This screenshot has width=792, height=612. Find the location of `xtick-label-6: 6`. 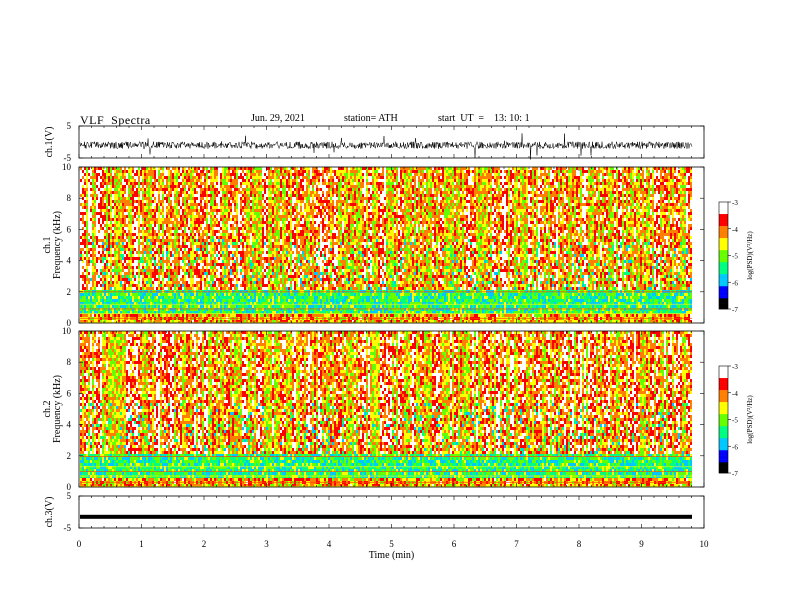

xtick-label-6: 6 is located at coordinates (454, 544).